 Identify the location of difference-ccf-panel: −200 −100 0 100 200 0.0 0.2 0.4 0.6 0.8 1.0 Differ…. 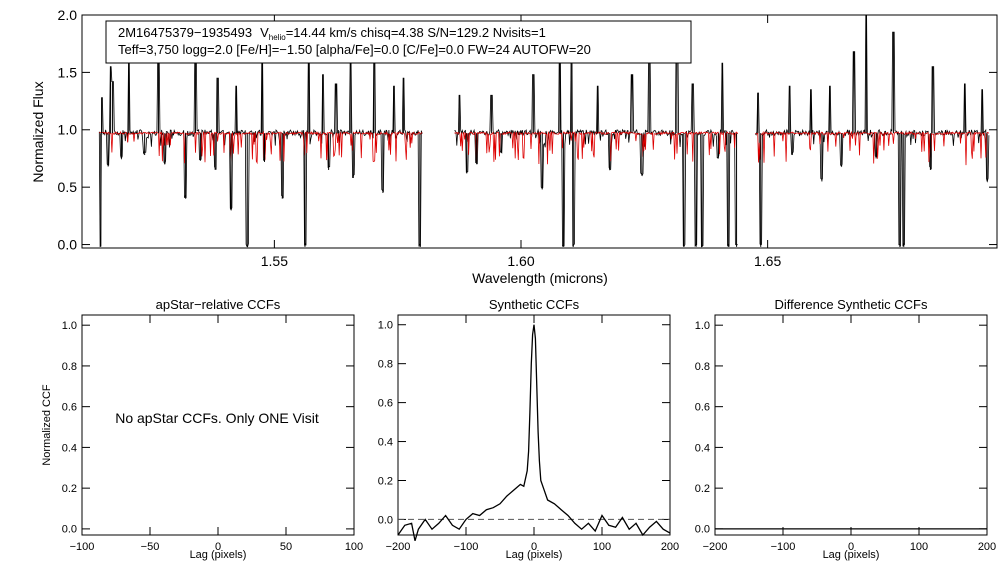
(845, 429).